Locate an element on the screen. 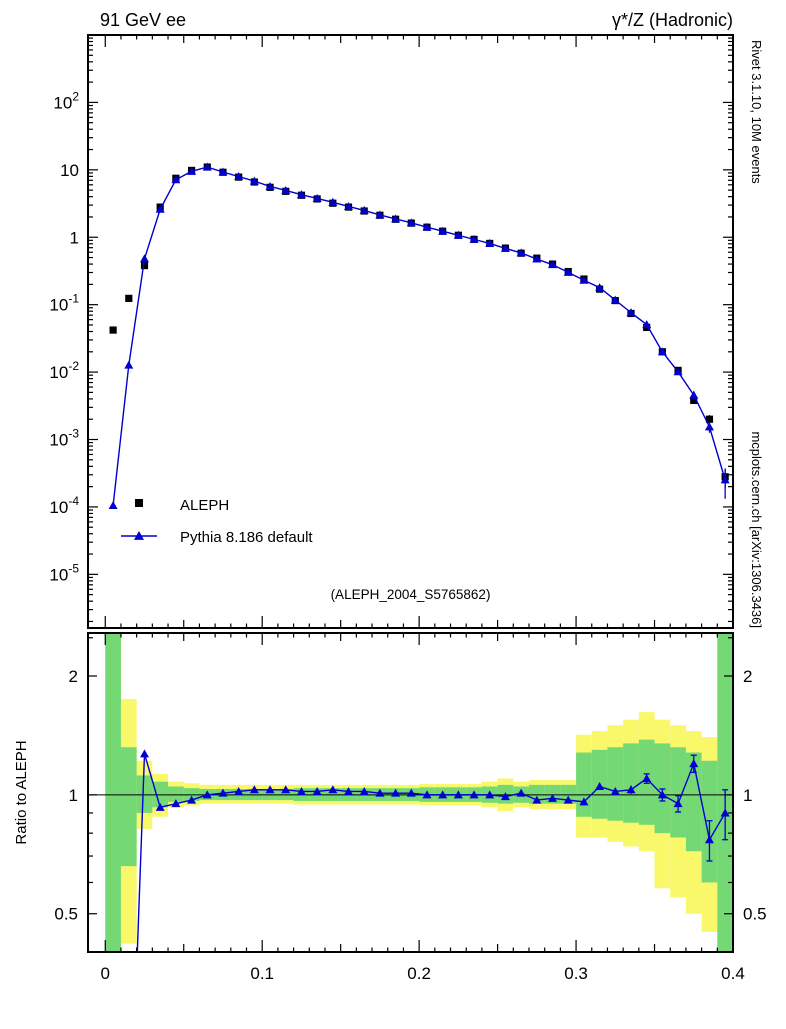  main-y-tick-label: 10 is located at coordinates (69, 170).